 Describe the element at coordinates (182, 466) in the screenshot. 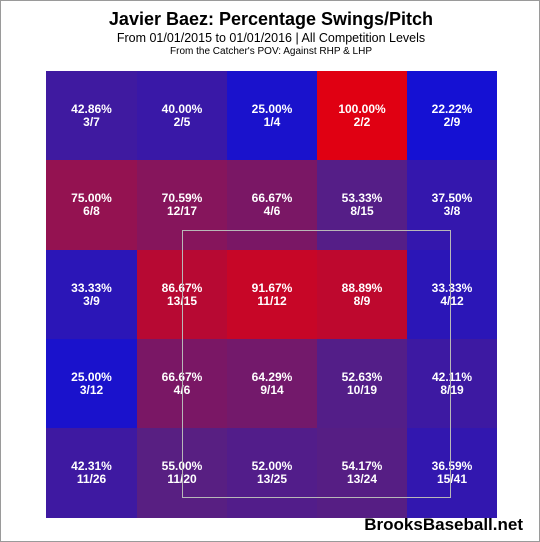

I see `cell-percentage: 55.00%` at that location.